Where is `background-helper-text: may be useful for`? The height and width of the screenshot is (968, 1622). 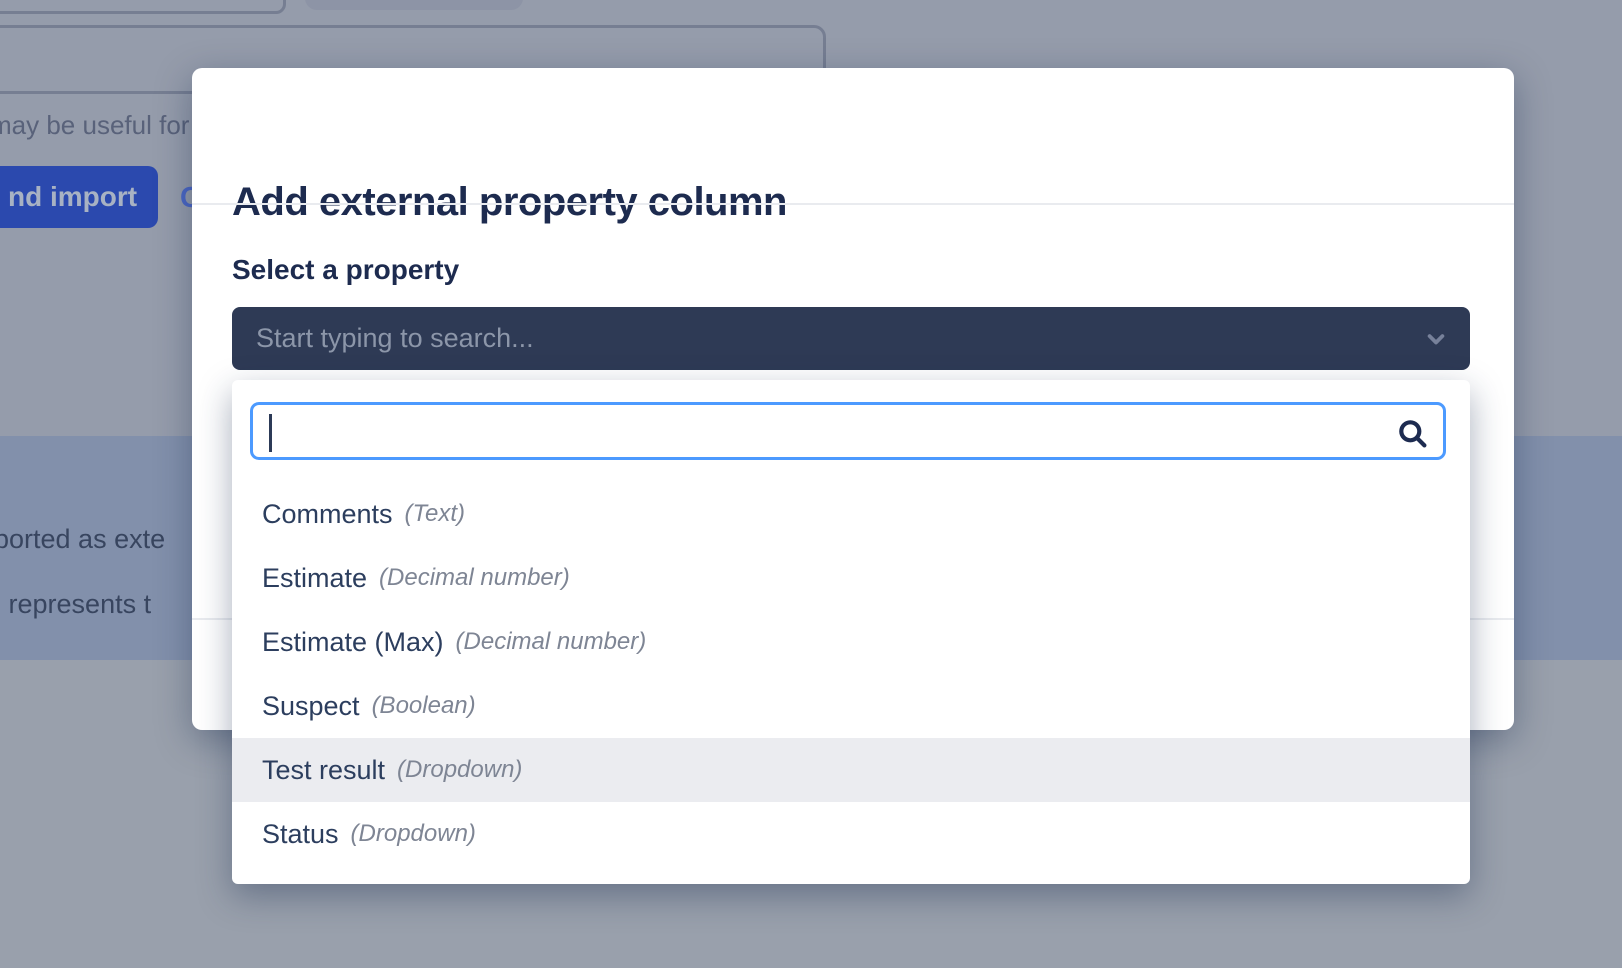 background-helper-text: may be useful for is located at coordinates (95, 125).